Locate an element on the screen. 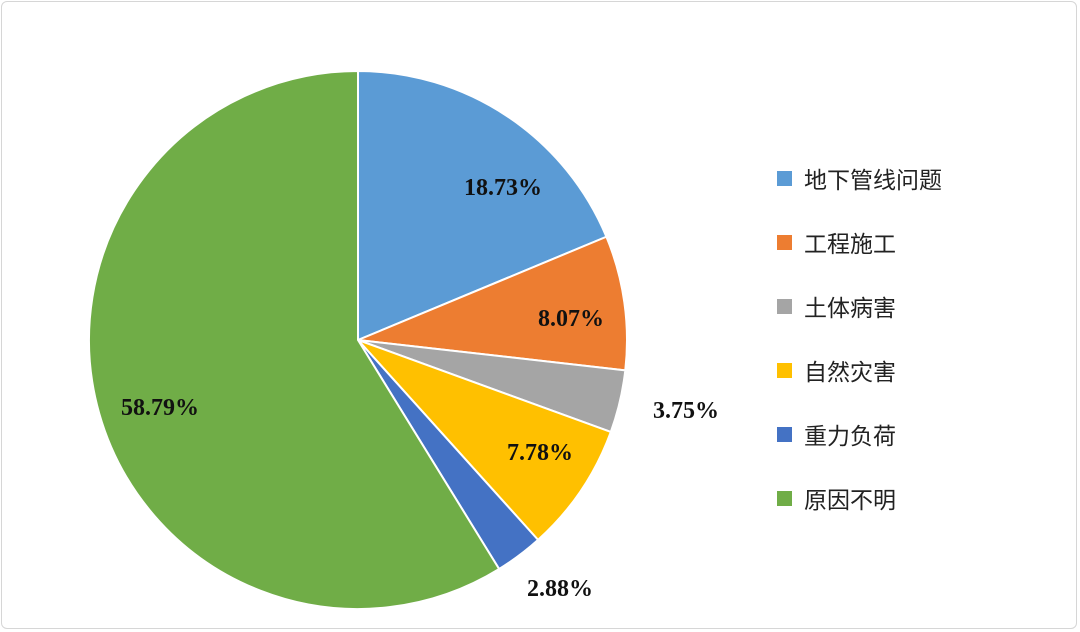  legend-label: 地下管线问题 is located at coordinates (873, 181).